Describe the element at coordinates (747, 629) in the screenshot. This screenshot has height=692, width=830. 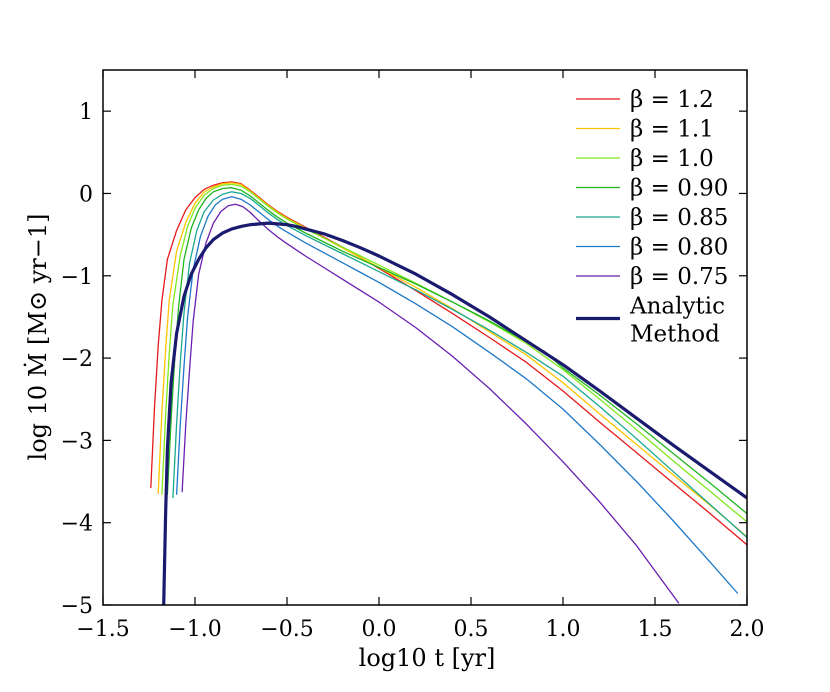
I see `x-tick-label: 2.0` at that location.